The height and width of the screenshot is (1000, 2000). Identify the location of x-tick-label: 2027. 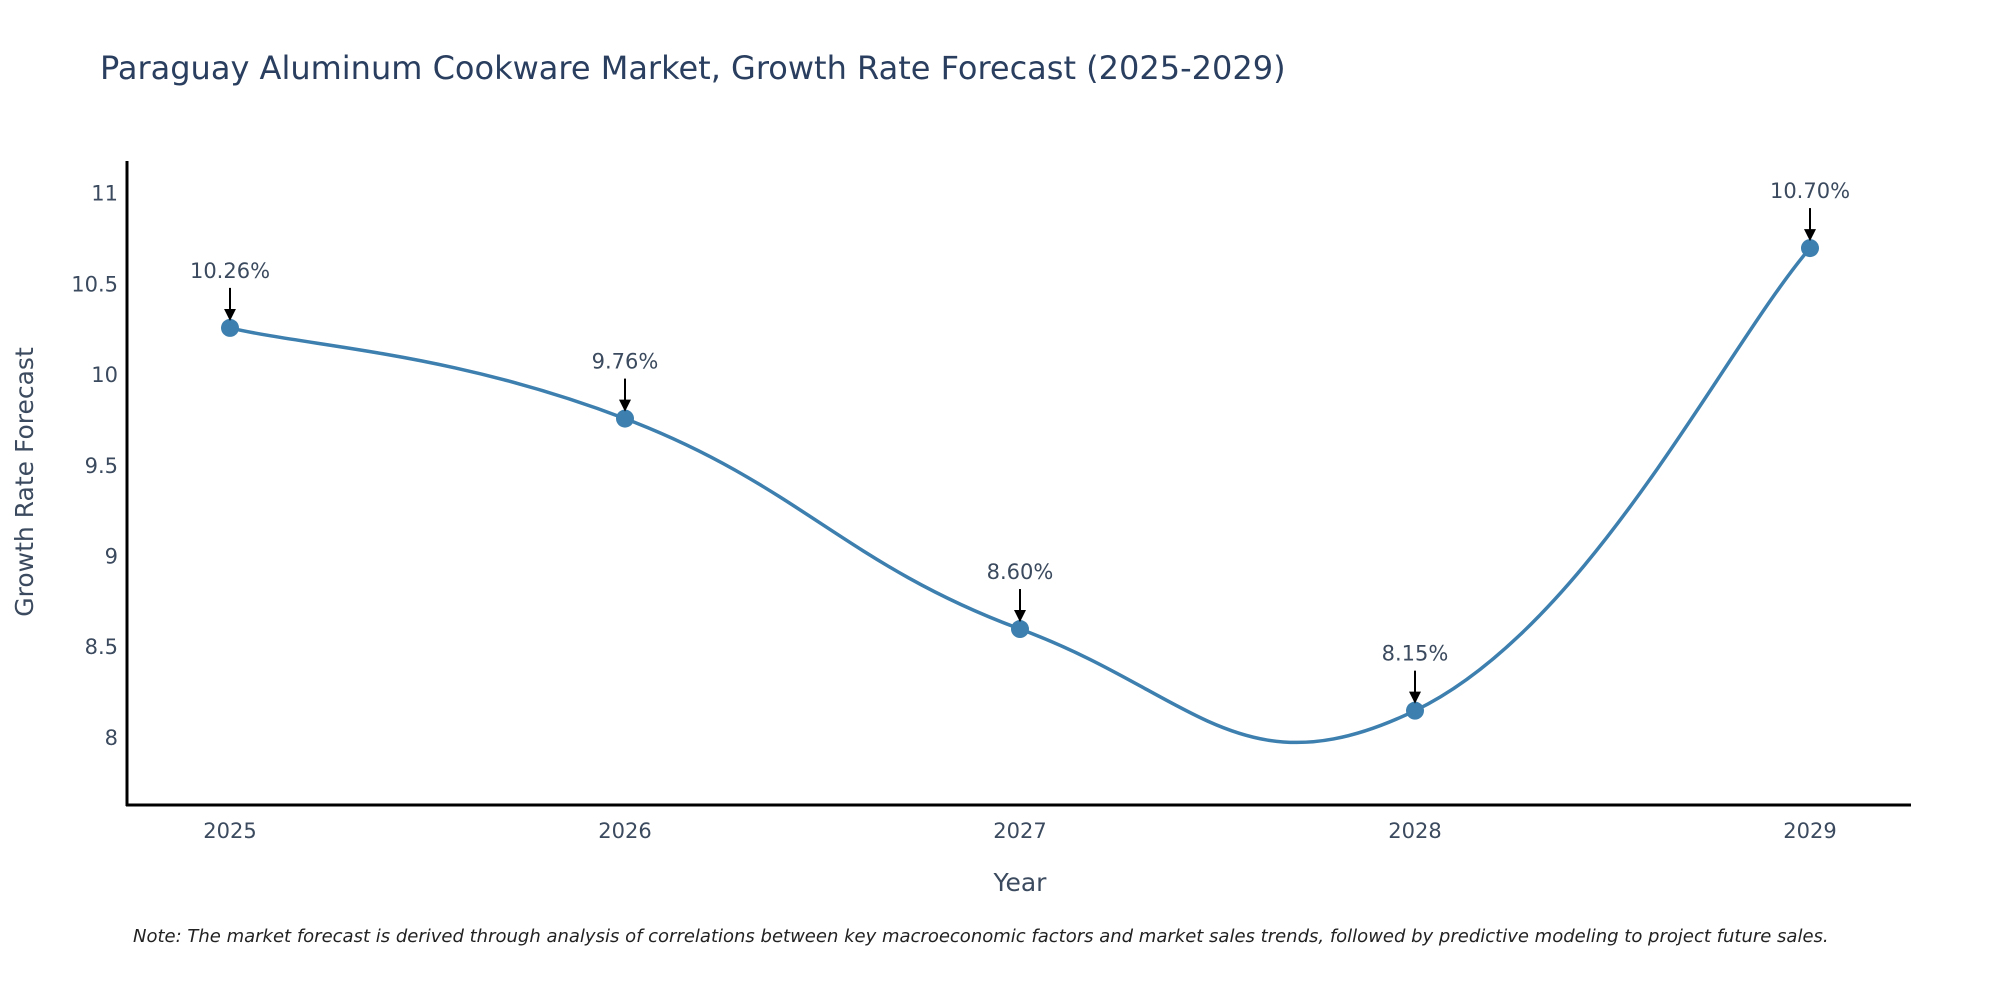
(1019, 831).